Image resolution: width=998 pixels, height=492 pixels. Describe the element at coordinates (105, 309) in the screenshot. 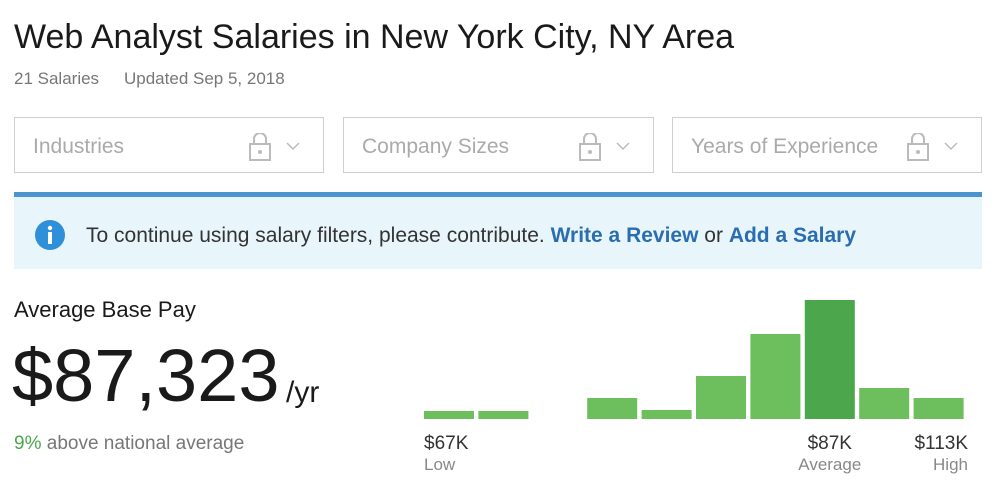

I see `pay-label: Average Base Pay` at that location.